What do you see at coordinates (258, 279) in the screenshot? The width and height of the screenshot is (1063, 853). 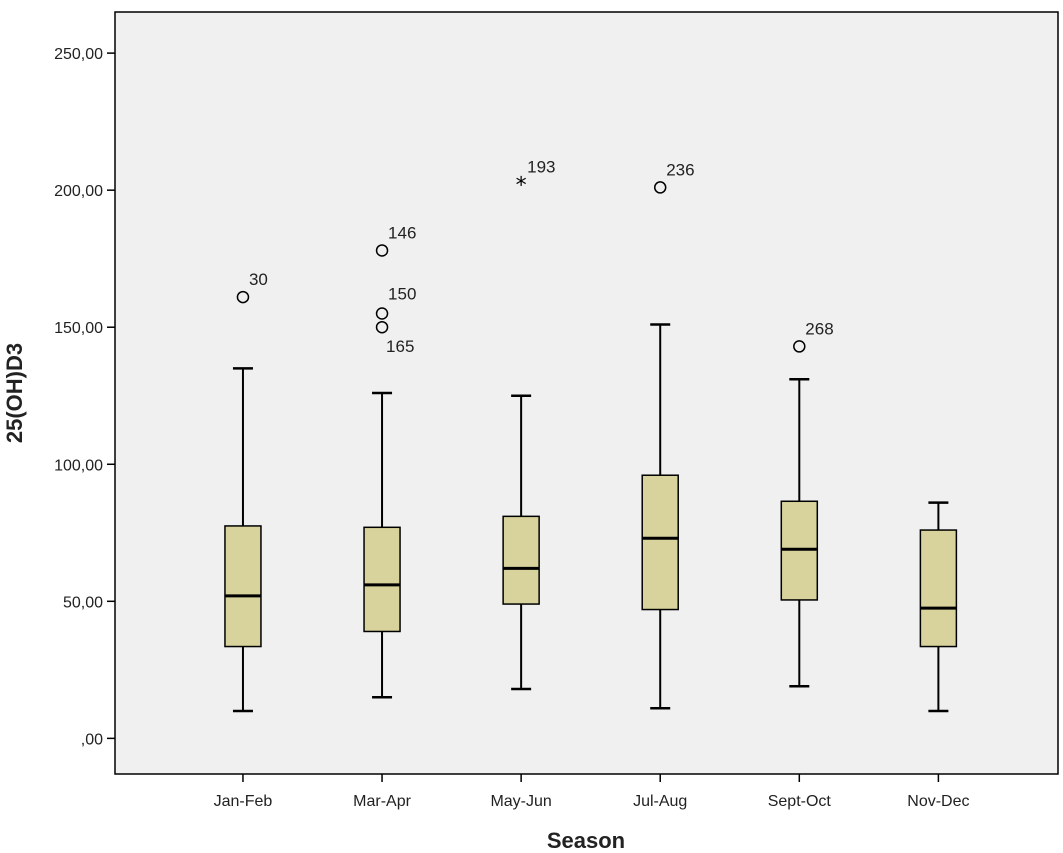 I see `outlier-label: 30` at bounding box center [258, 279].